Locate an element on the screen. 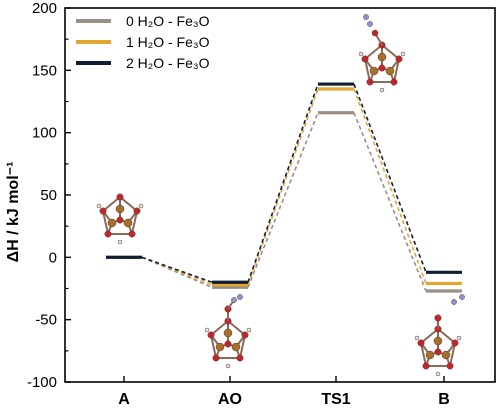 The height and width of the screenshot is (409, 500). legend-label: 2 H₂O - Fe₃O is located at coordinates (168, 63).